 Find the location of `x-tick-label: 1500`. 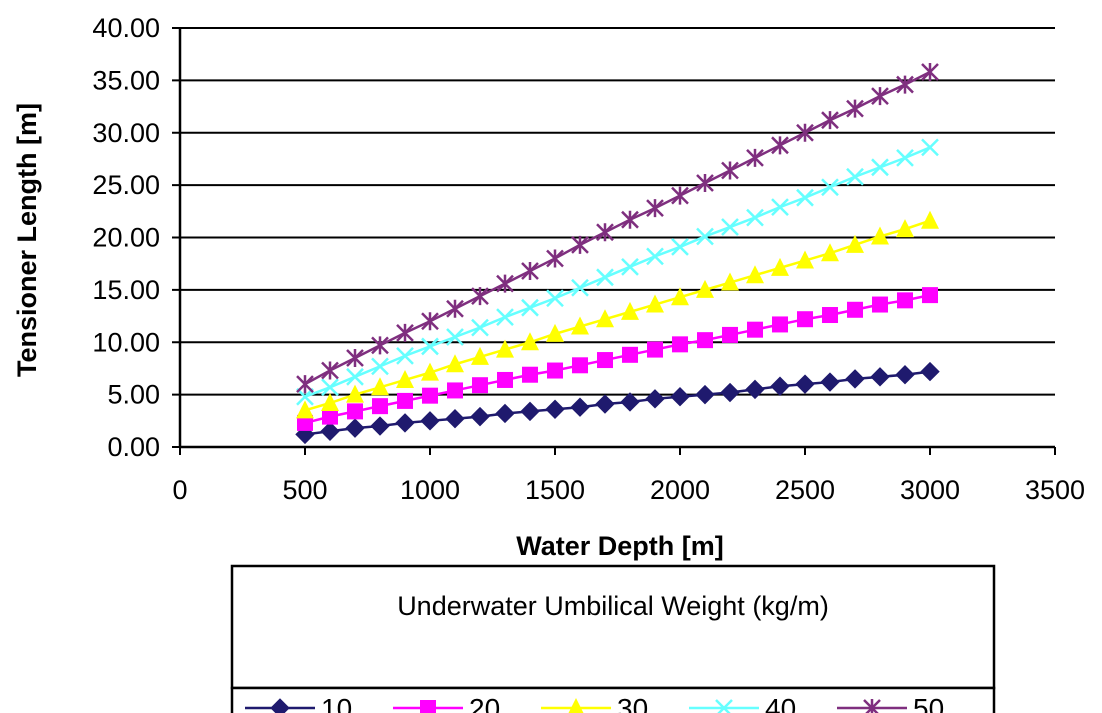

x-tick-label: 1500 is located at coordinates (555, 490).